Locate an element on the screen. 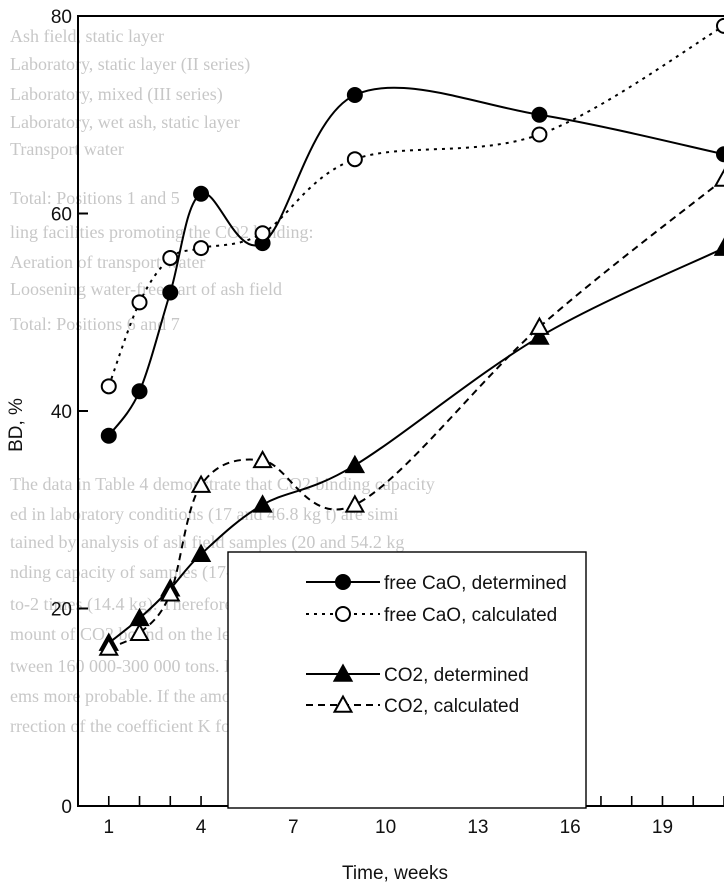 The width and height of the screenshot is (724, 891). legend-label: free CaO, determined is located at coordinates (475, 583).